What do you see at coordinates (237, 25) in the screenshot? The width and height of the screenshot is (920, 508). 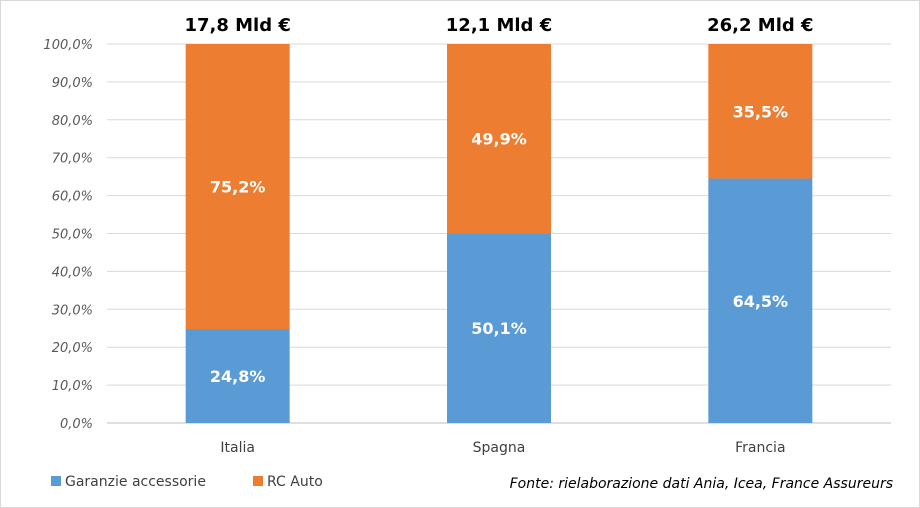 I see `total-label: 17,8 Mld €` at bounding box center [237, 25].